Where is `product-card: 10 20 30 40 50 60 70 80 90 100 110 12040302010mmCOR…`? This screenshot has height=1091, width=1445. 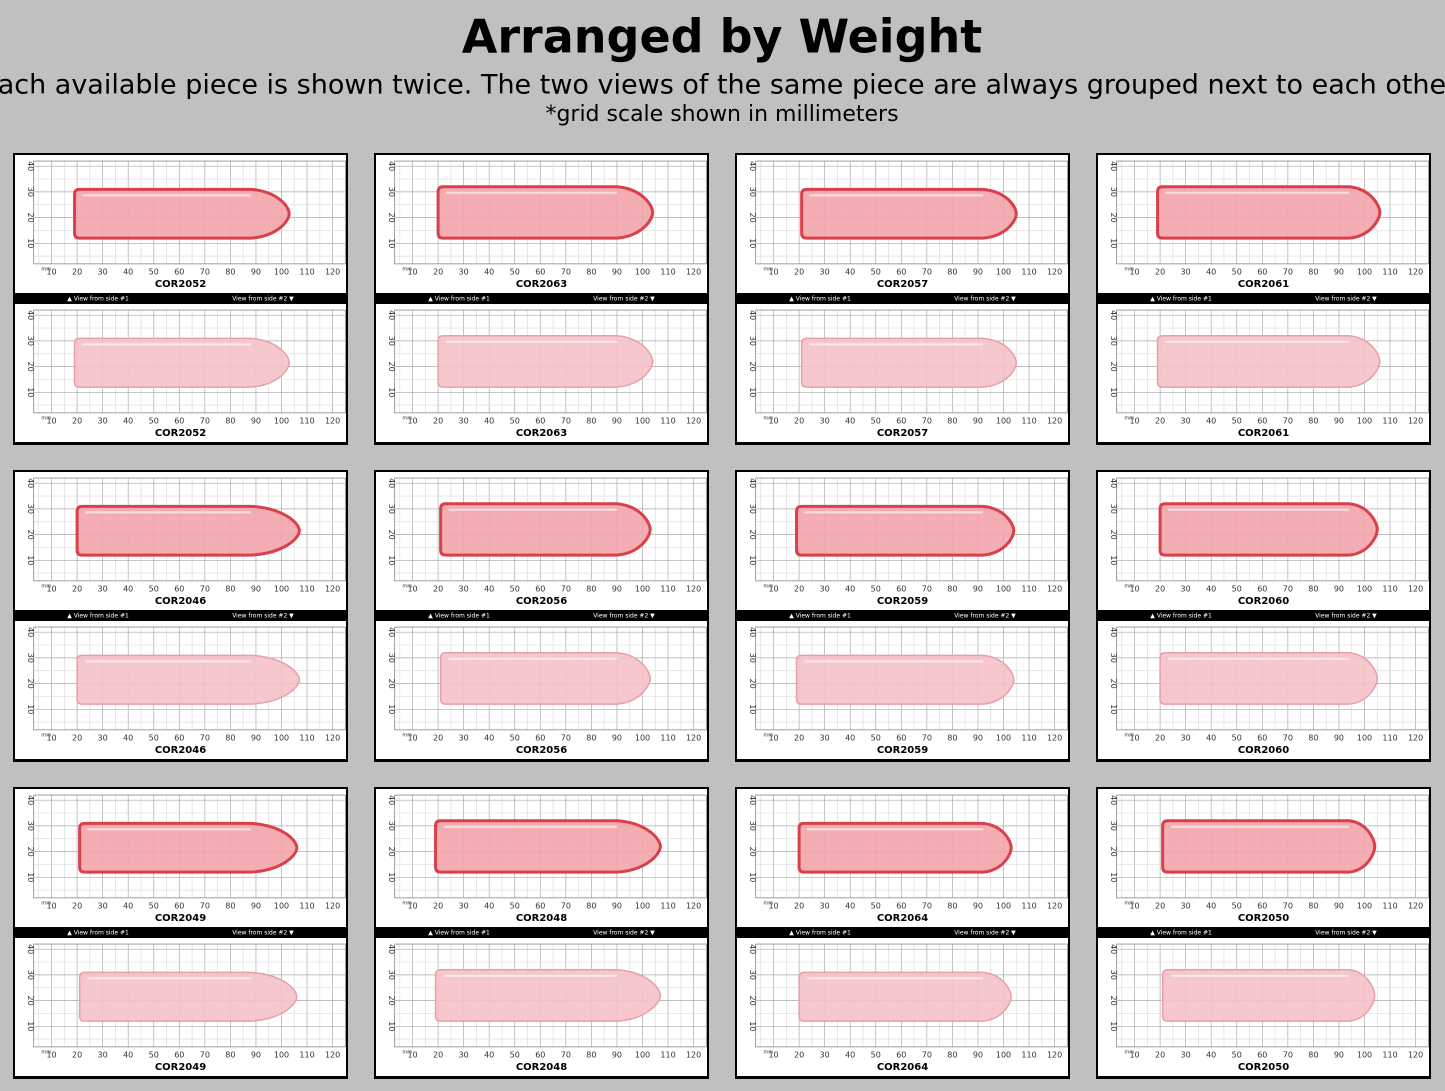 product-card: 10 20 30 40 50 60 70 80 90 100 110 12040302010mmCOR… is located at coordinates (541, 616).